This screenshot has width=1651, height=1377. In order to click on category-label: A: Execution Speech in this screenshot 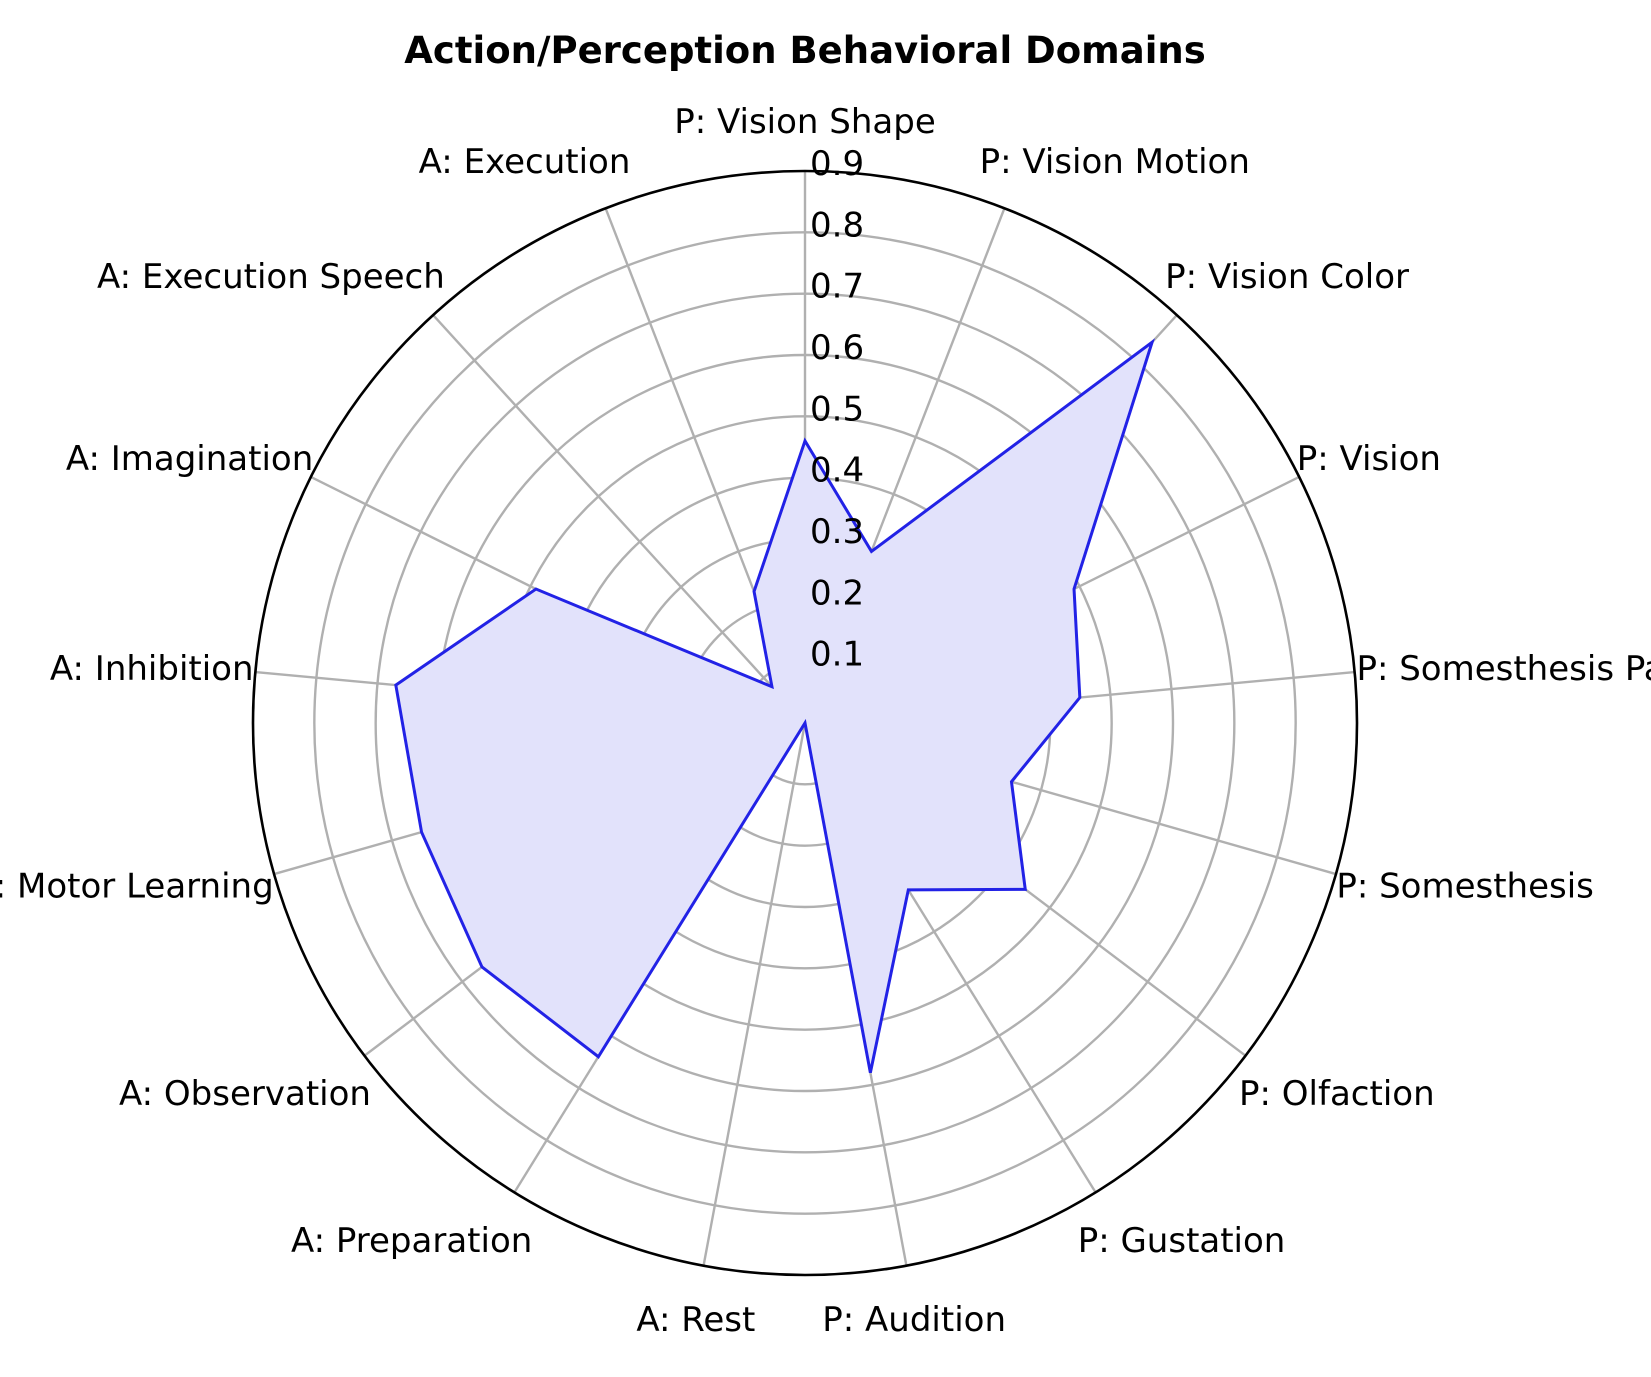, I will do `click(271, 277)`.